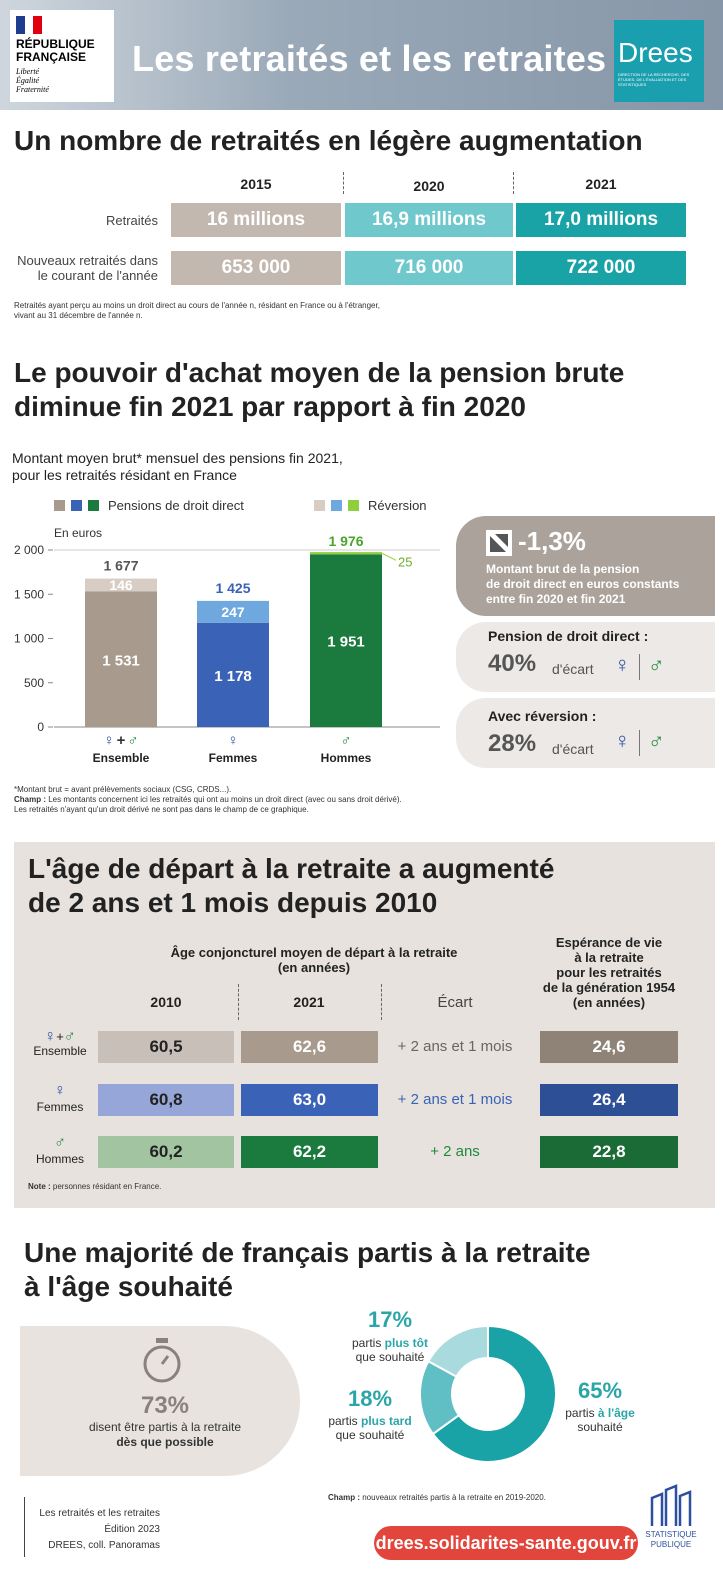  Describe the element at coordinates (455, 1099) in the screenshot. I see `ecart-femmes: + 2 ans et 1 mois` at that location.